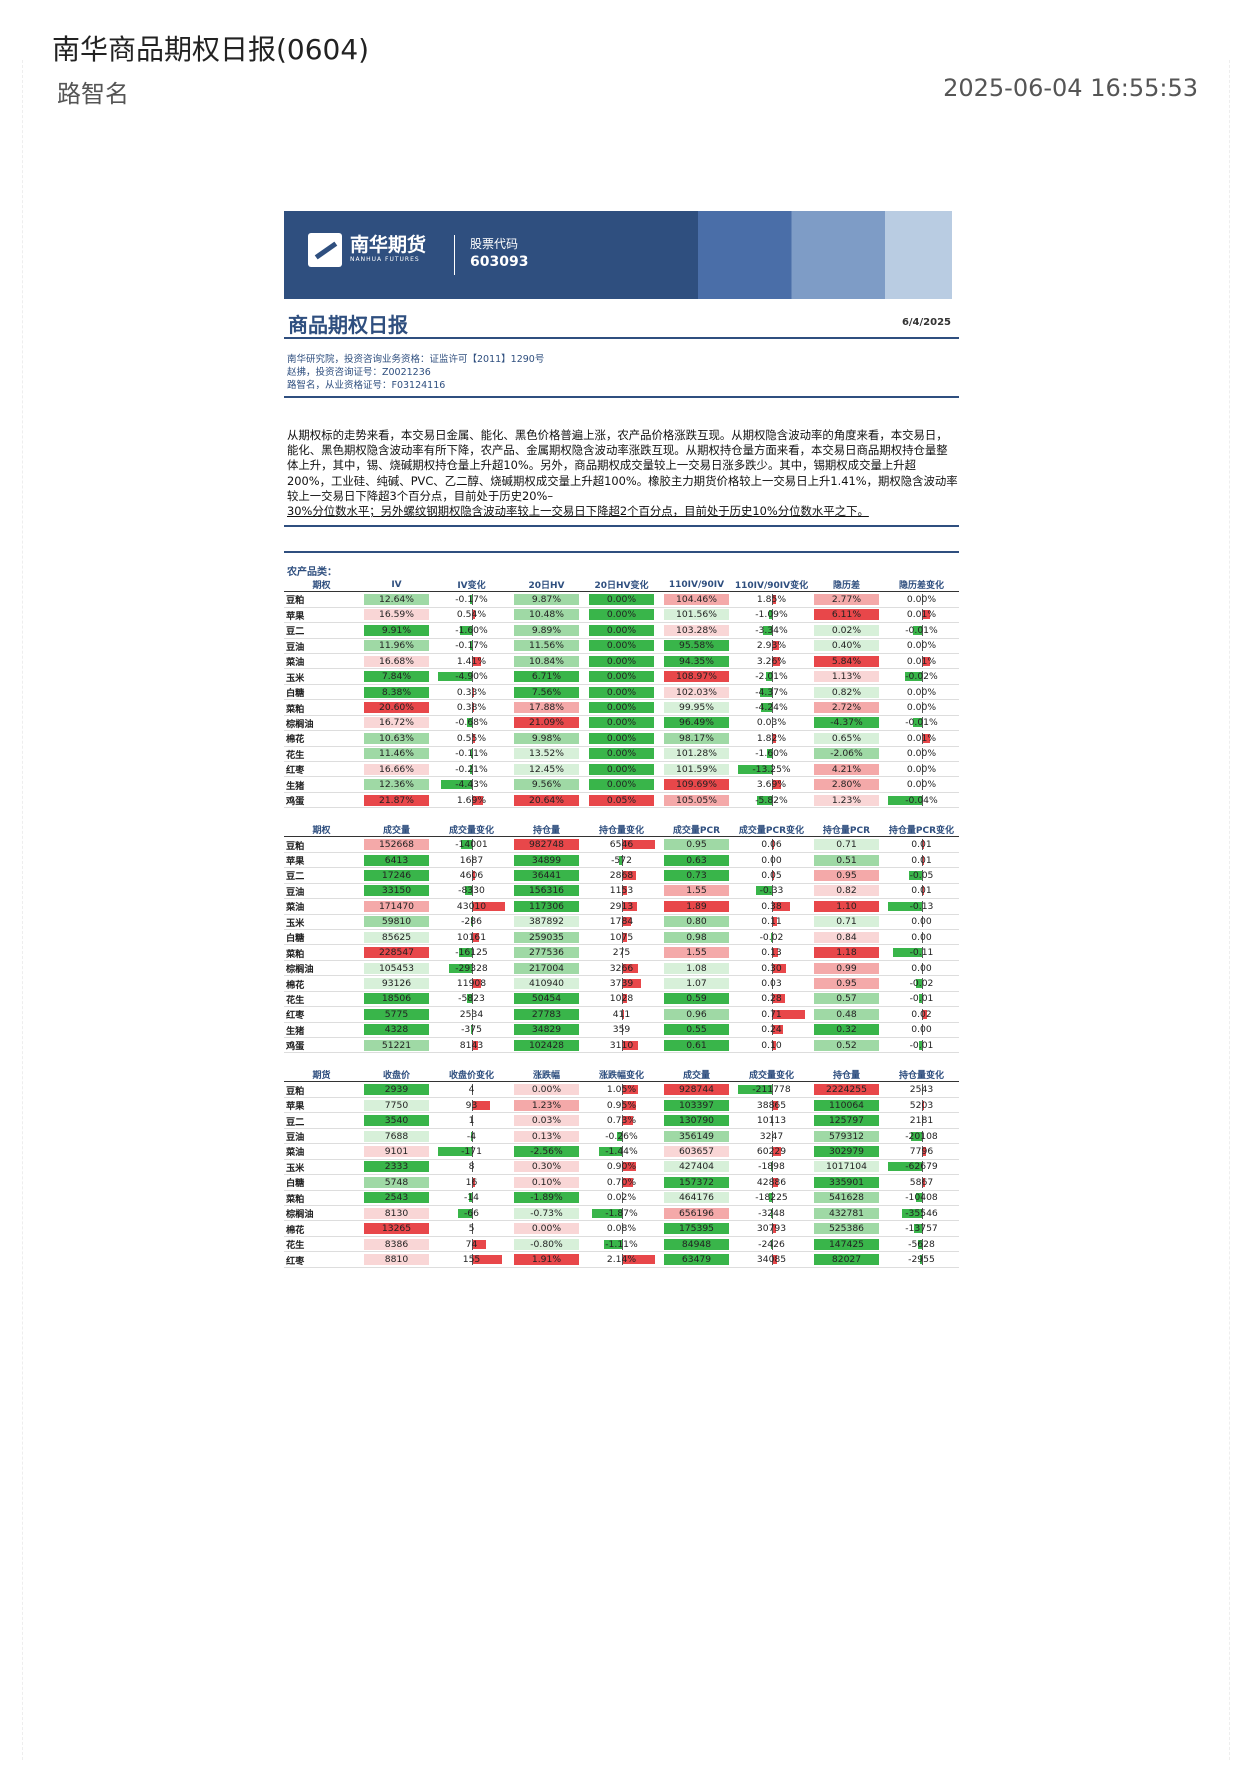  I want to click on column-header: 期权, so click(321, 830).